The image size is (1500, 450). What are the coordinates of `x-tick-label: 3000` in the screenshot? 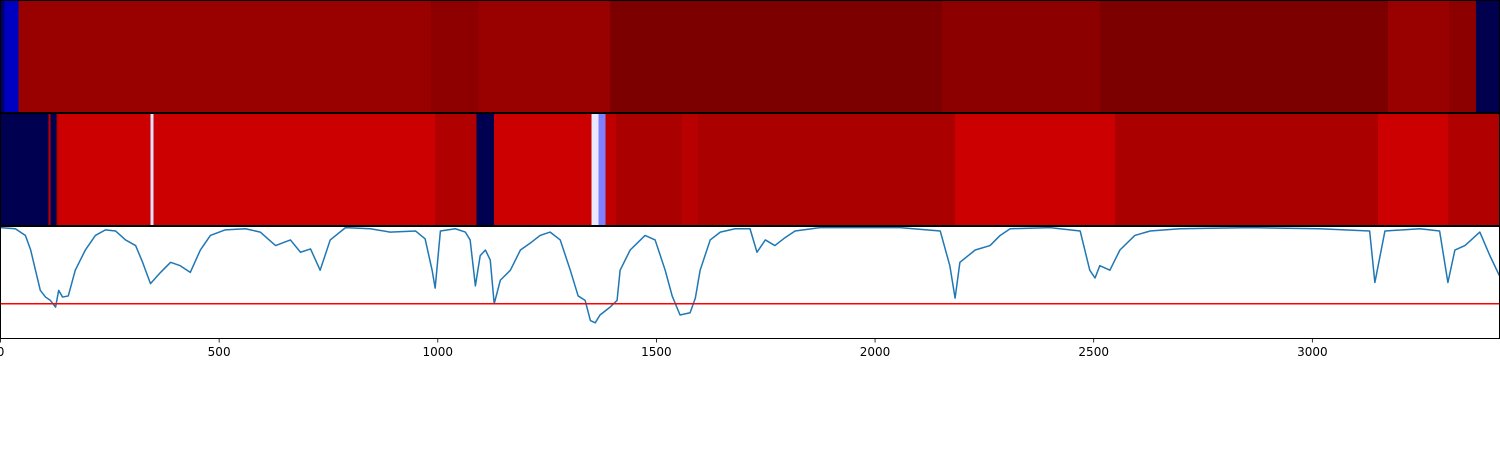 It's located at (1312, 352).